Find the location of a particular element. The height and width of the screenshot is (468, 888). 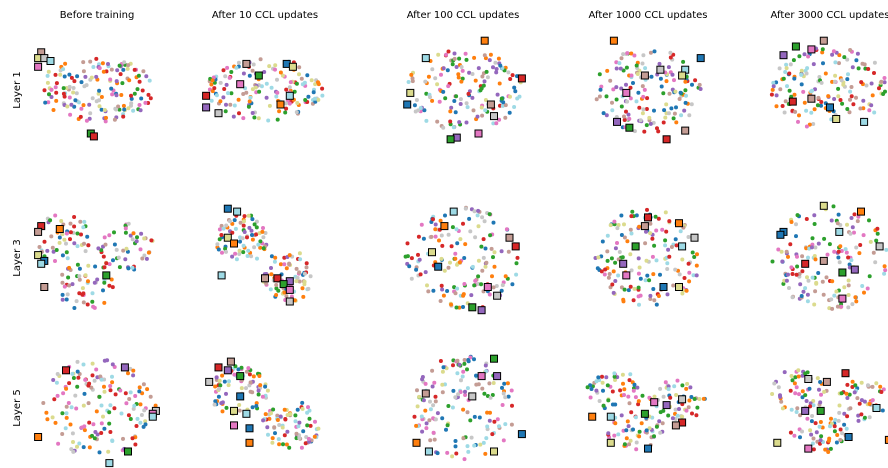

scatter-panel is located at coordinates (97, 413).